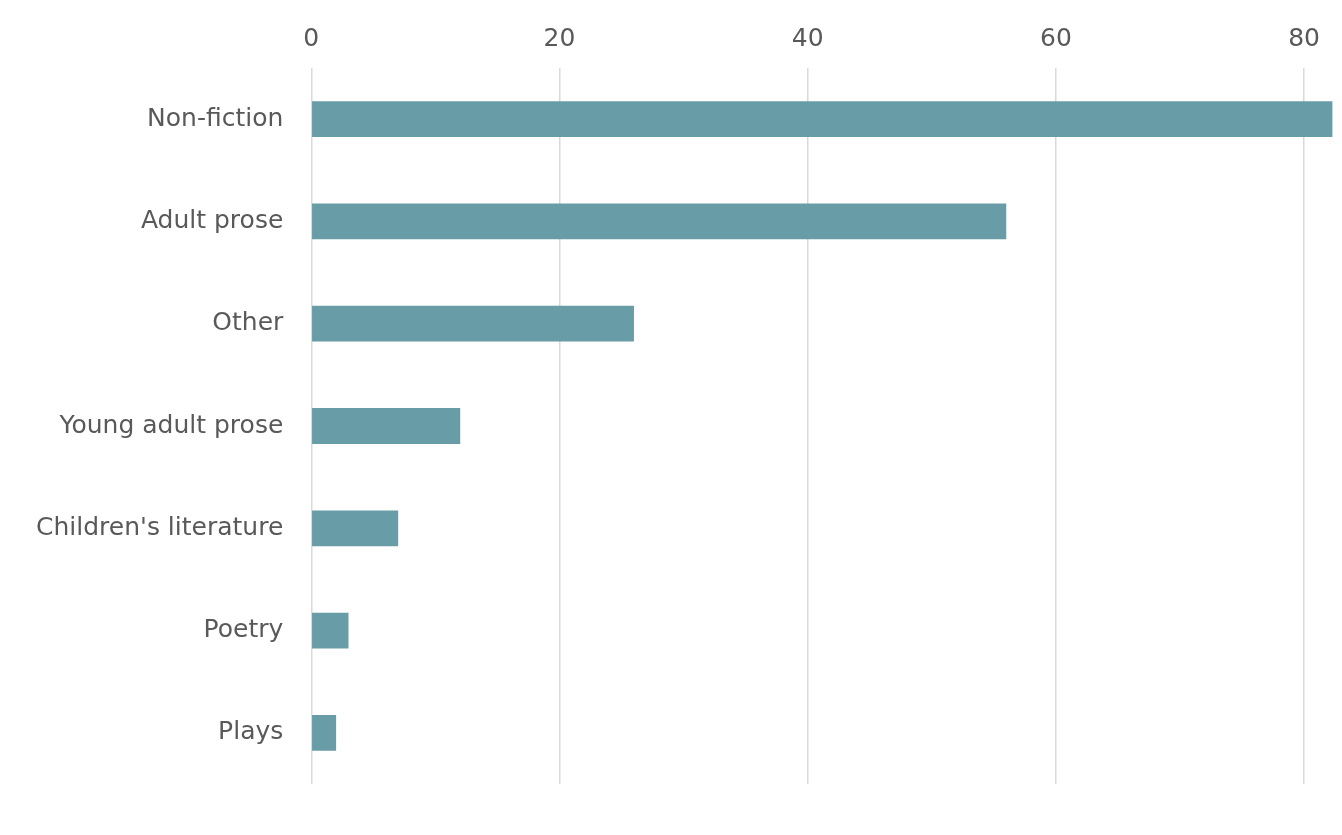 The image size is (1342, 835). Describe the element at coordinates (1304, 37) in the screenshot. I see `x-tick-label: 80` at that location.